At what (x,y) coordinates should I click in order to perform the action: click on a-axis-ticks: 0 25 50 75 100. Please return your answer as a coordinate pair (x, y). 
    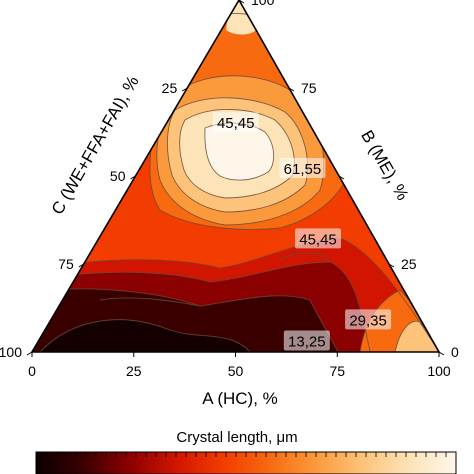
    Looking at the image, I should click on (239, 365).